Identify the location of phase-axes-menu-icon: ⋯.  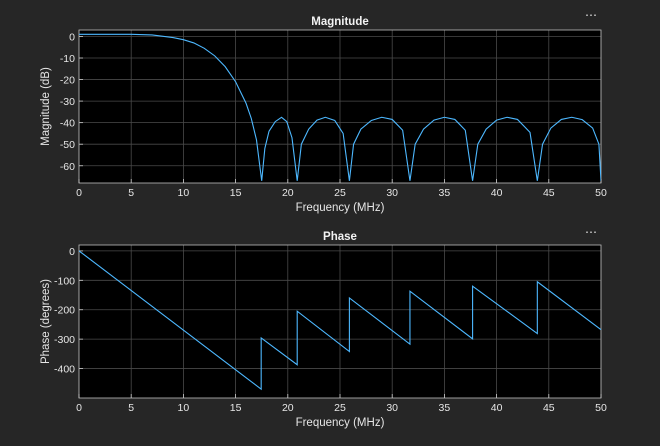
(591, 232).